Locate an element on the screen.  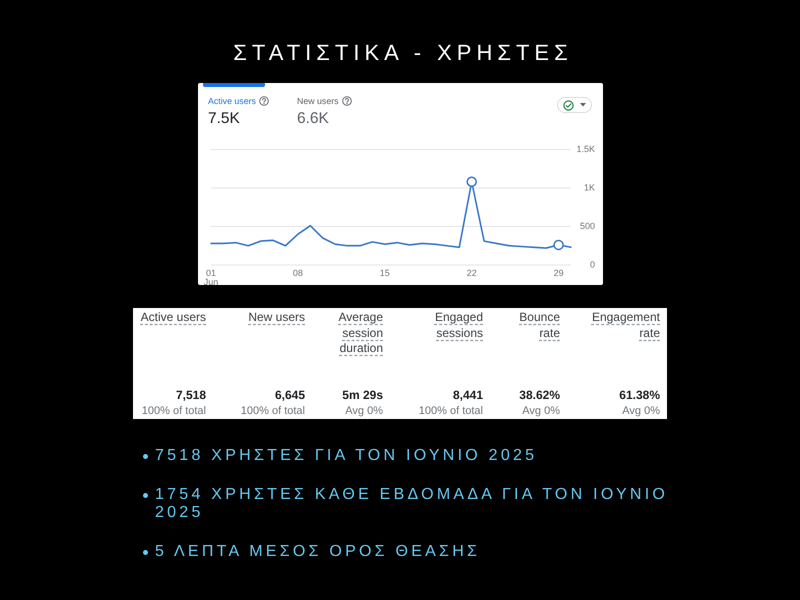
x-tick-label: 01 Jun is located at coordinates (211, 277).